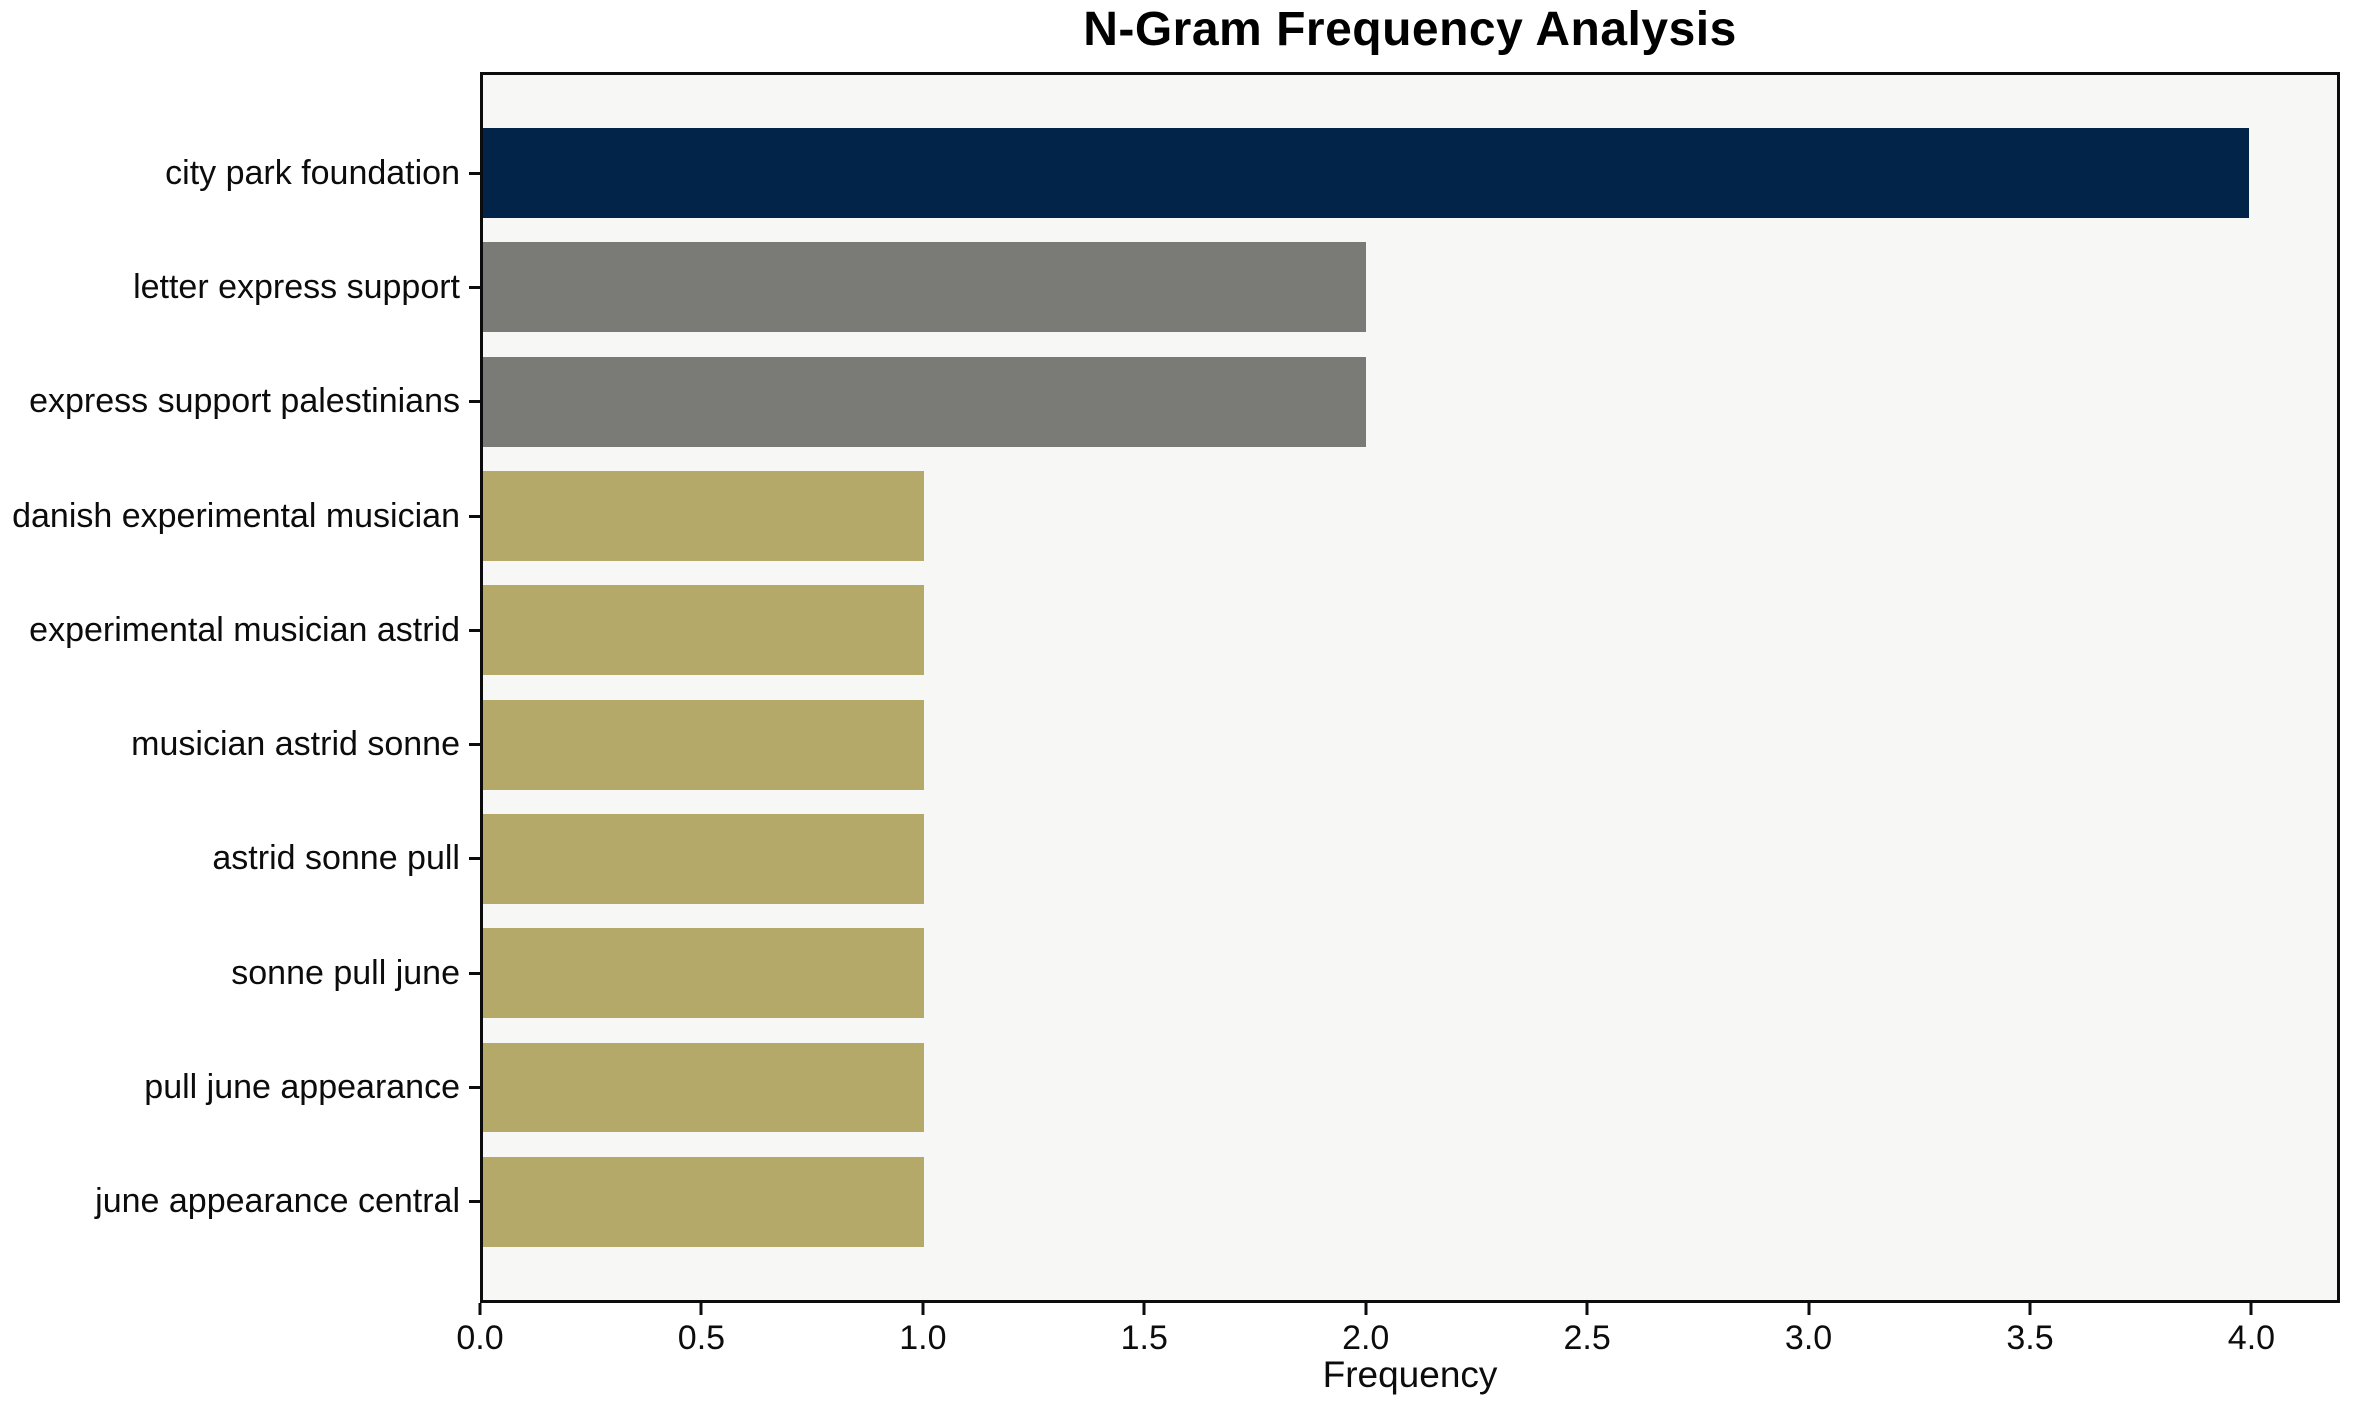  Describe the element at coordinates (923, 1338) in the screenshot. I see `x-tick-label: 1.0` at that location.